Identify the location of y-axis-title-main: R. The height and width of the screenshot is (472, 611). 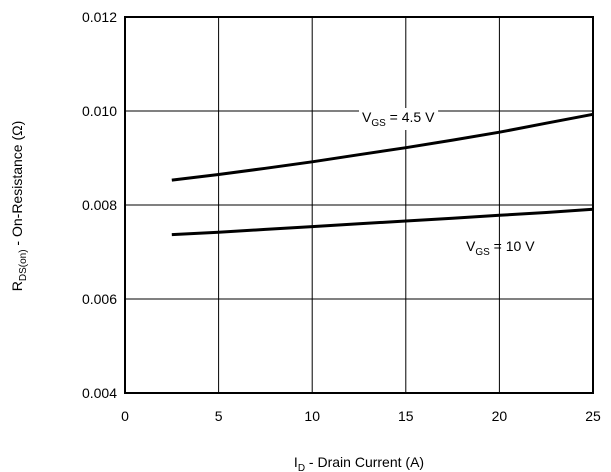
(17, 286).